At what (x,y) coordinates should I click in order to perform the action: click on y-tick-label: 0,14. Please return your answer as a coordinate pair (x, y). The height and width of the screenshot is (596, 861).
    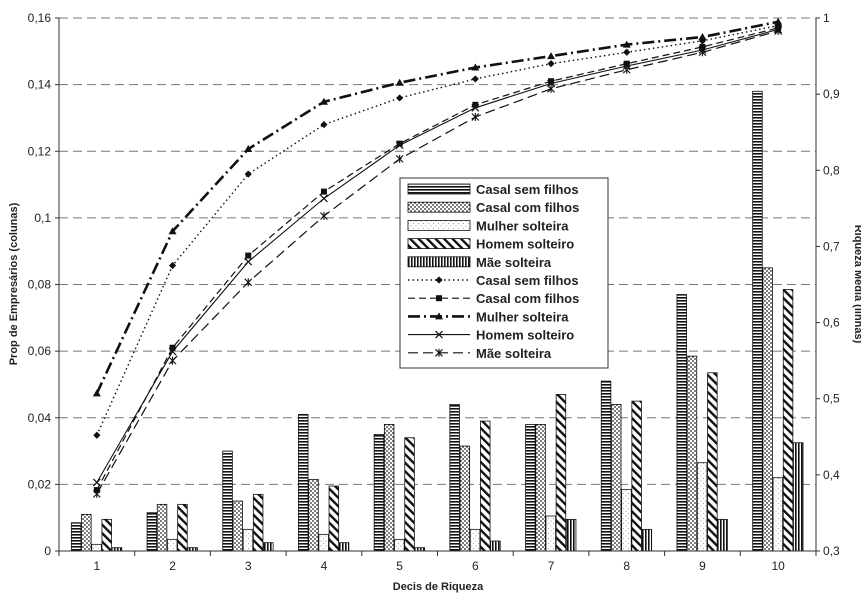
    Looking at the image, I should click on (40, 85).